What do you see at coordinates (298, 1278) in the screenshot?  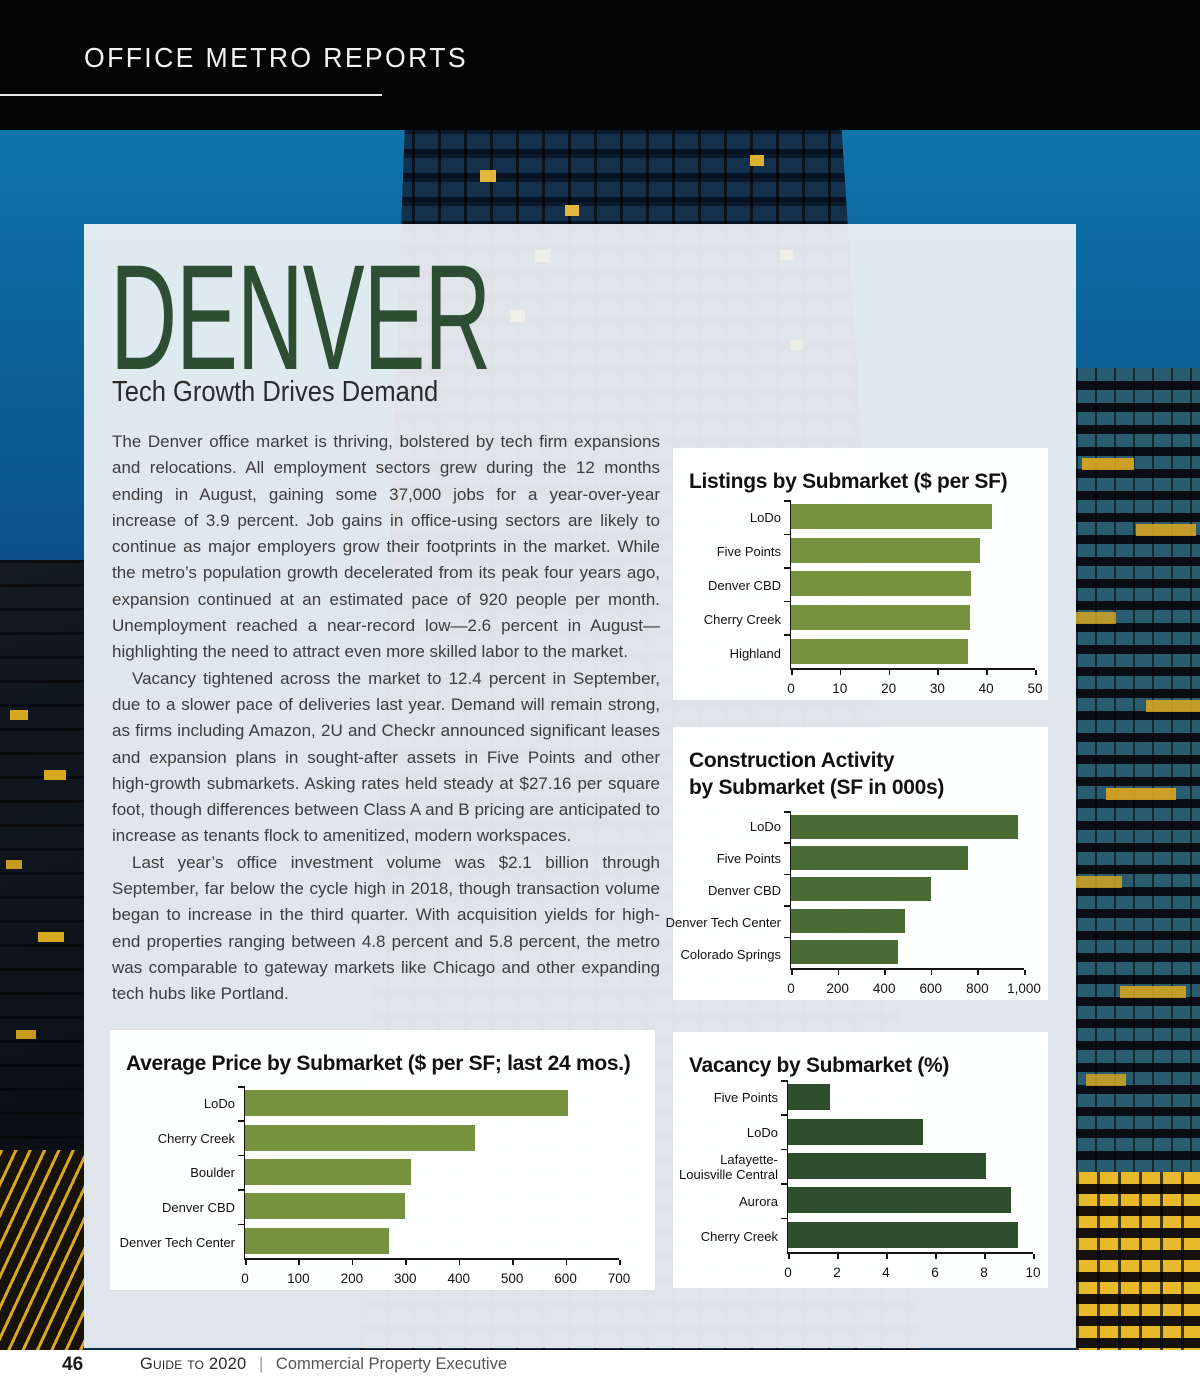 I see `x-axis-tick-label: 100` at bounding box center [298, 1278].